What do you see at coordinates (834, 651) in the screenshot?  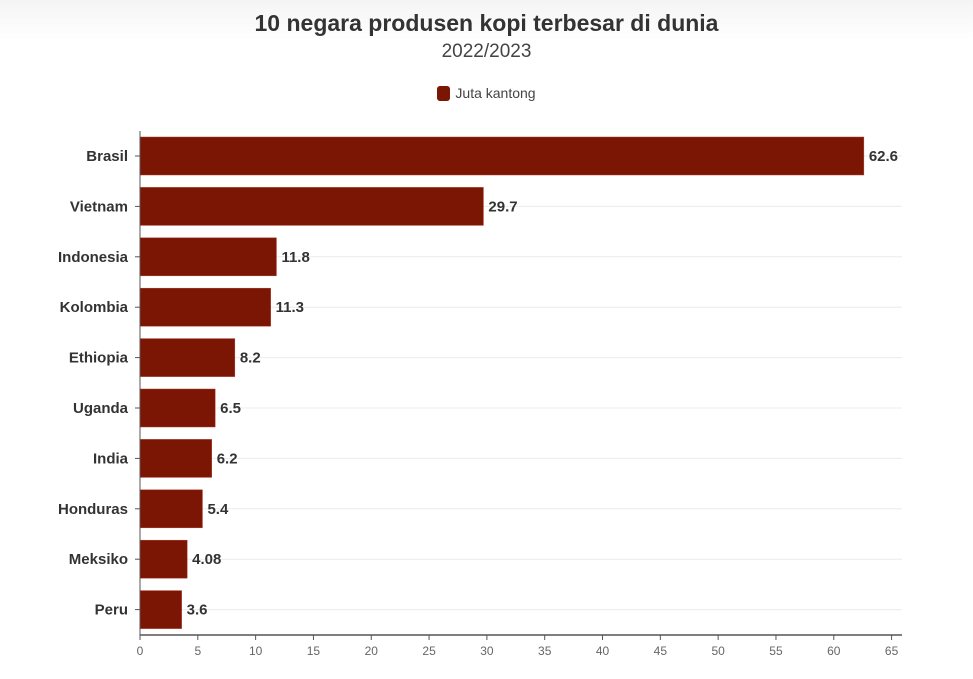 I see `x-tick-label: 60` at bounding box center [834, 651].